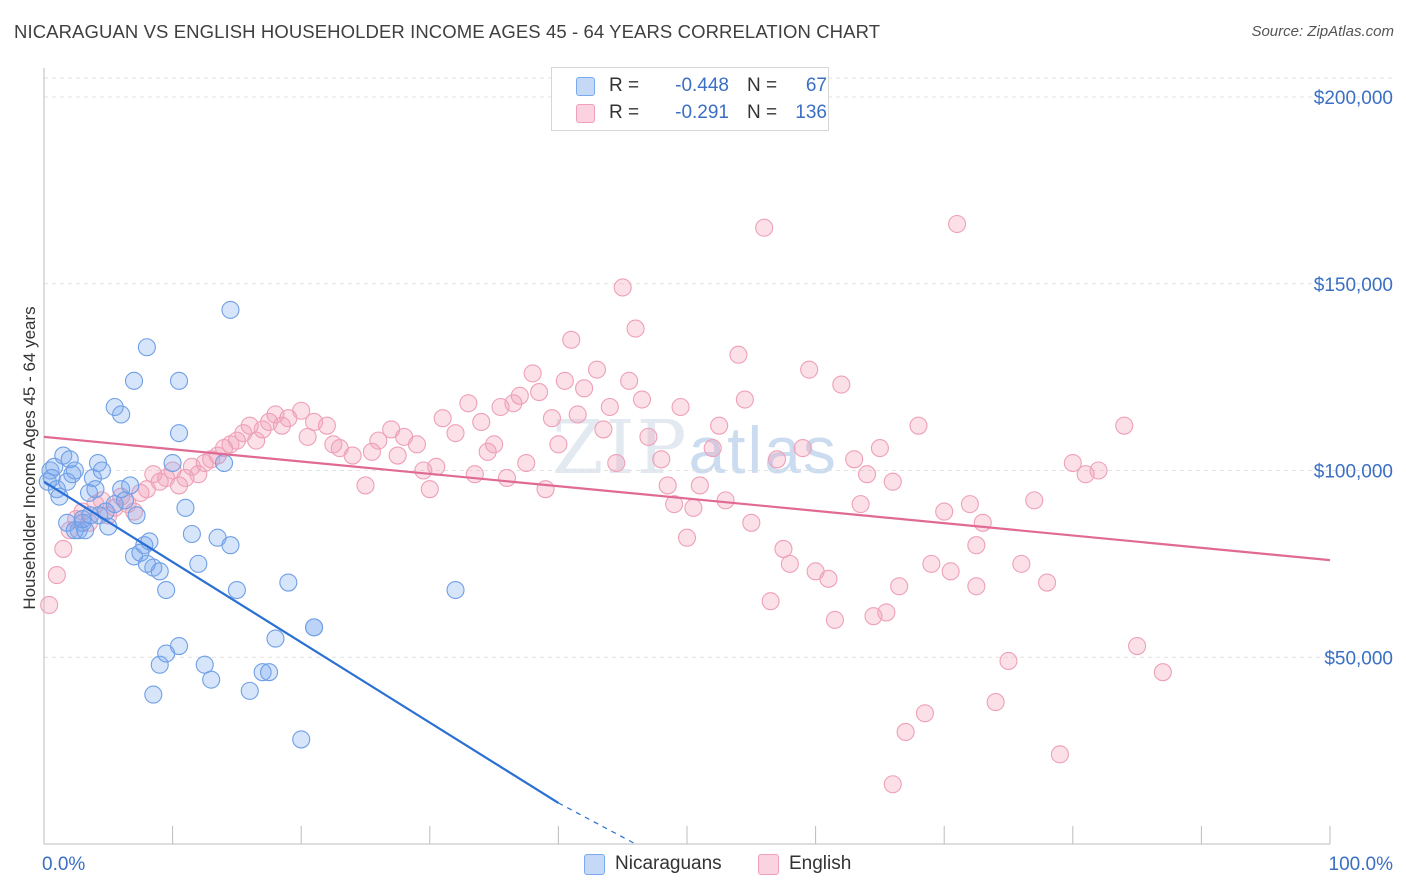  I want to click on english-trend-line, so click(687, 498).